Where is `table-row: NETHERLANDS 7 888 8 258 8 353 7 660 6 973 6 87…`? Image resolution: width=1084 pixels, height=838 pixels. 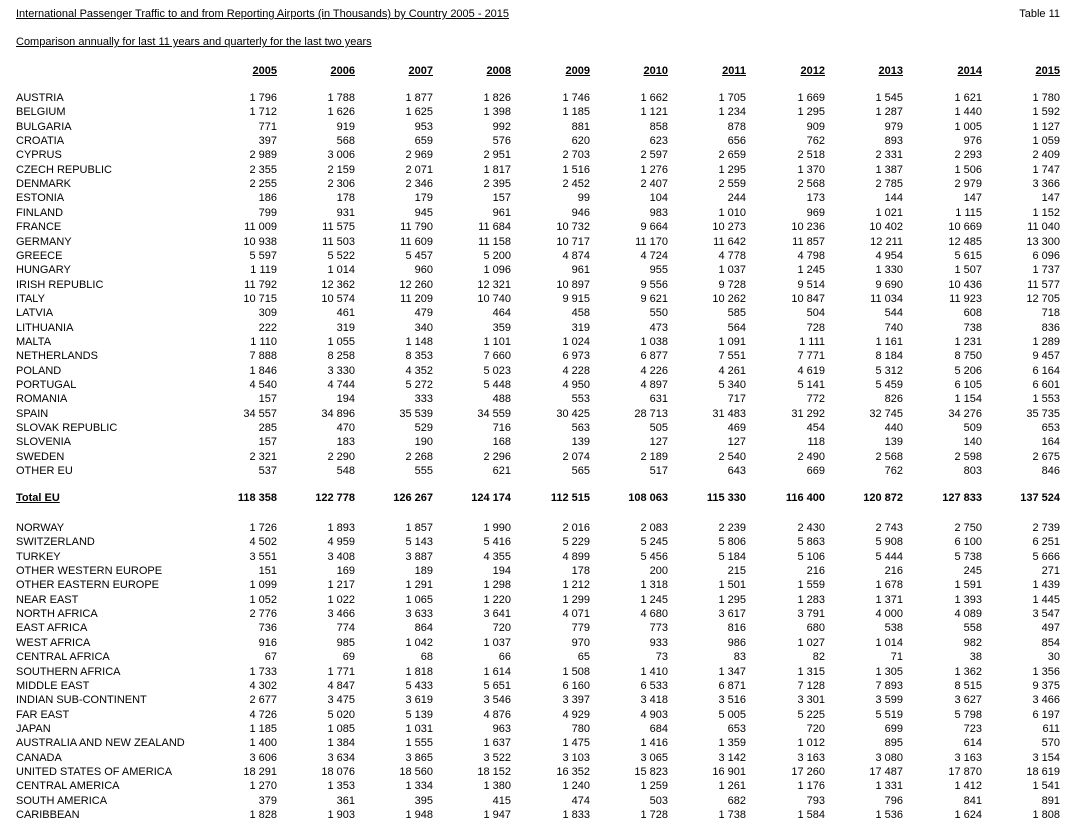 table-row: NETHERLANDS 7 888 8 258 8 353 7 660 6 973 6 87… is located at coordinates (542, 357).